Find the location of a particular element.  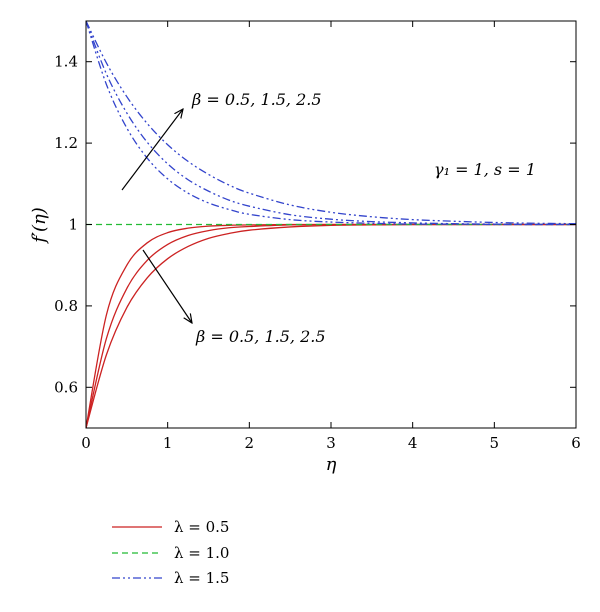

legend-label-lambda-0-5: λ = 0.5 is located at coordinates (201, 527).